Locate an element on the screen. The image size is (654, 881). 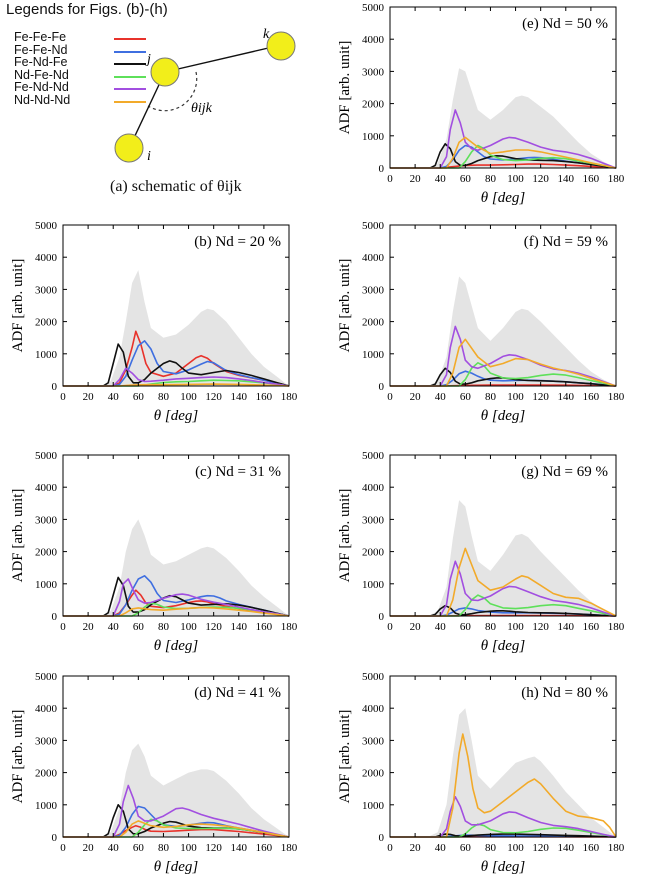
schematic-caption: (a) schematic of θijk is located at coordinates (176, 187).